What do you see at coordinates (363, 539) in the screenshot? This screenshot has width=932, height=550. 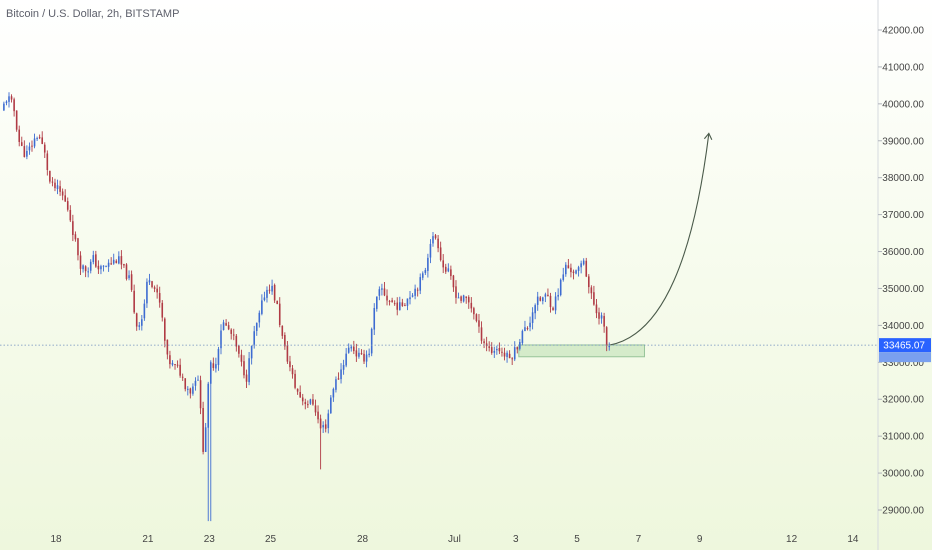 I see `x-tick-label: 28` at bounding box center [363, 539].